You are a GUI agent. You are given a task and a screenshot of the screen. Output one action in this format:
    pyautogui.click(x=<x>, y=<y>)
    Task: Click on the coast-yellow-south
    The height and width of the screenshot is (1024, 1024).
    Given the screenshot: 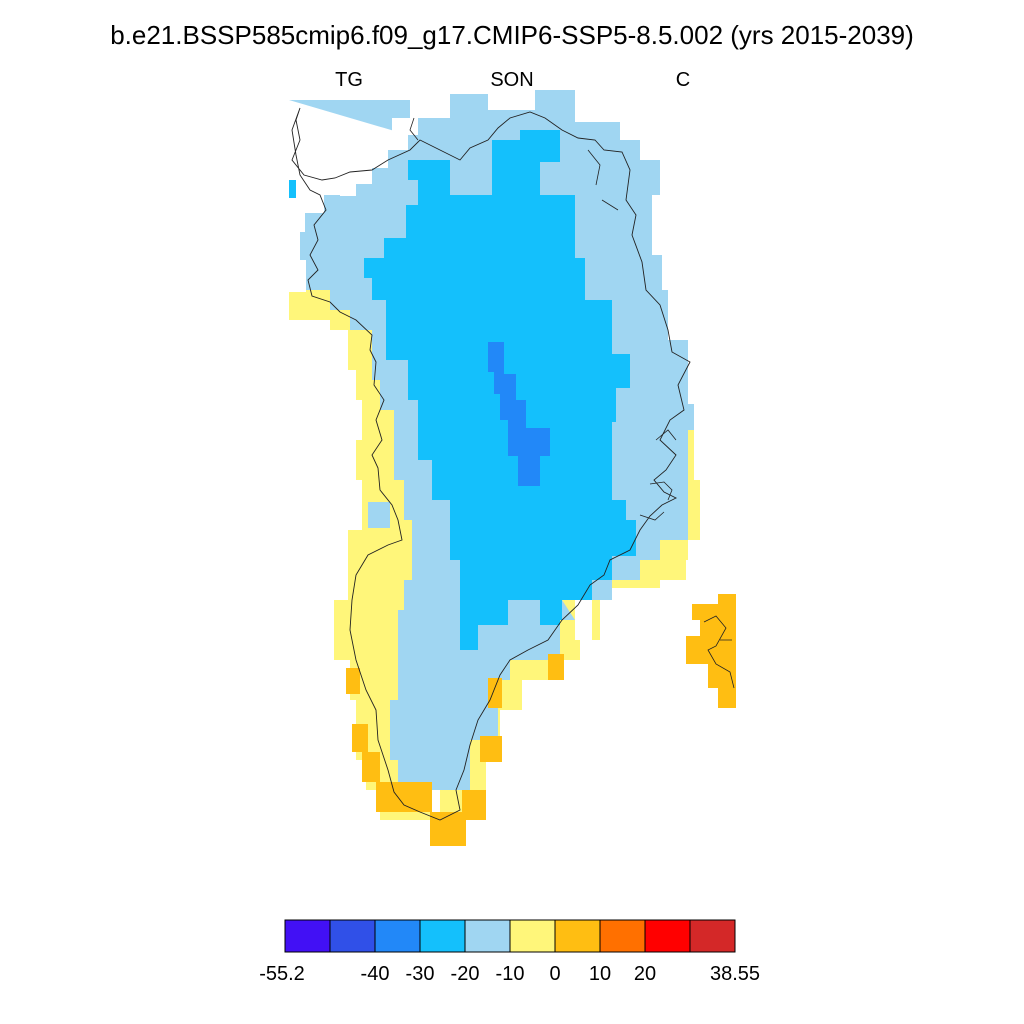 What is the action you would take?
    pyautogui.click(x=490, y=740)
    